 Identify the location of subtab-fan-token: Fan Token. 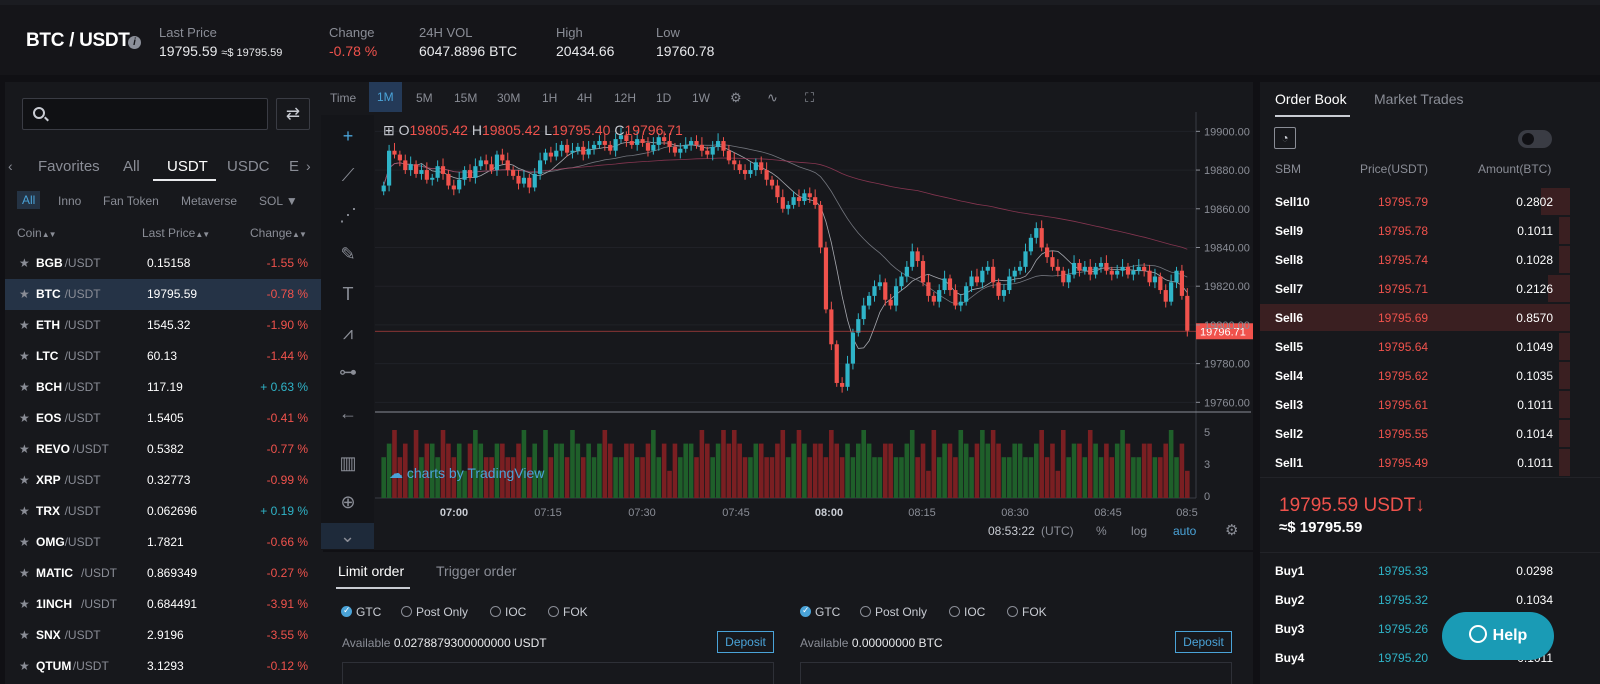
(131, 201).